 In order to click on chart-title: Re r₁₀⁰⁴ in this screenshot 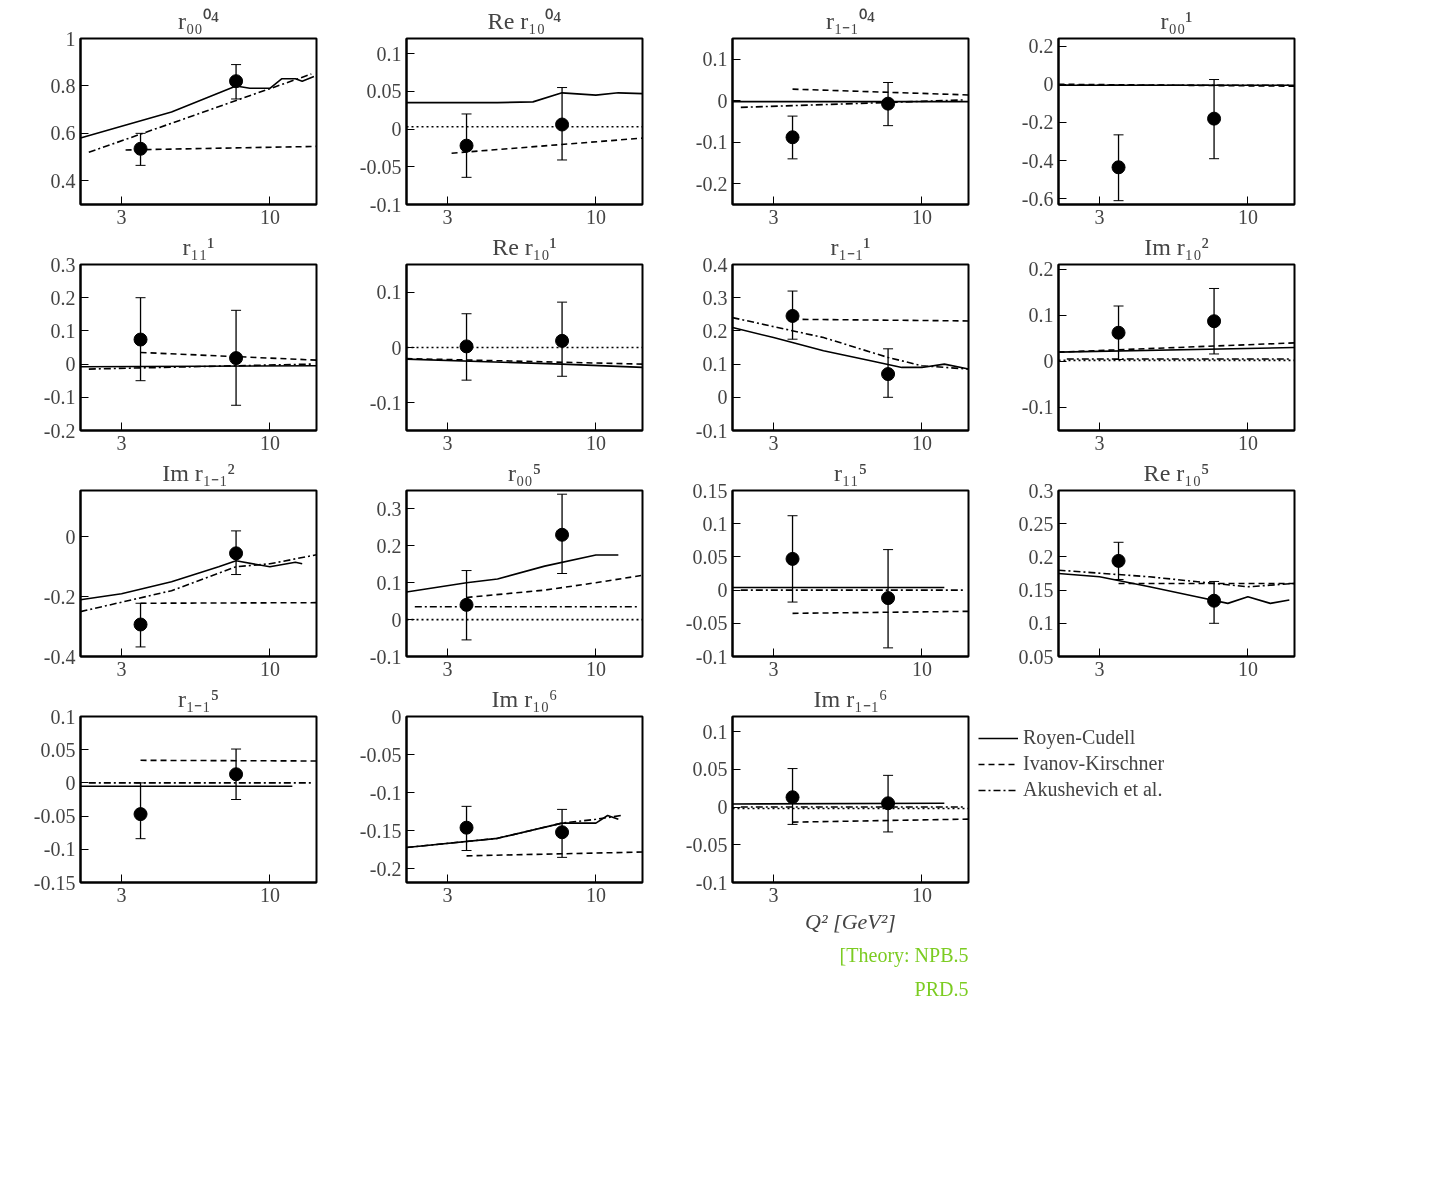, I will do `click(524, 20)`.